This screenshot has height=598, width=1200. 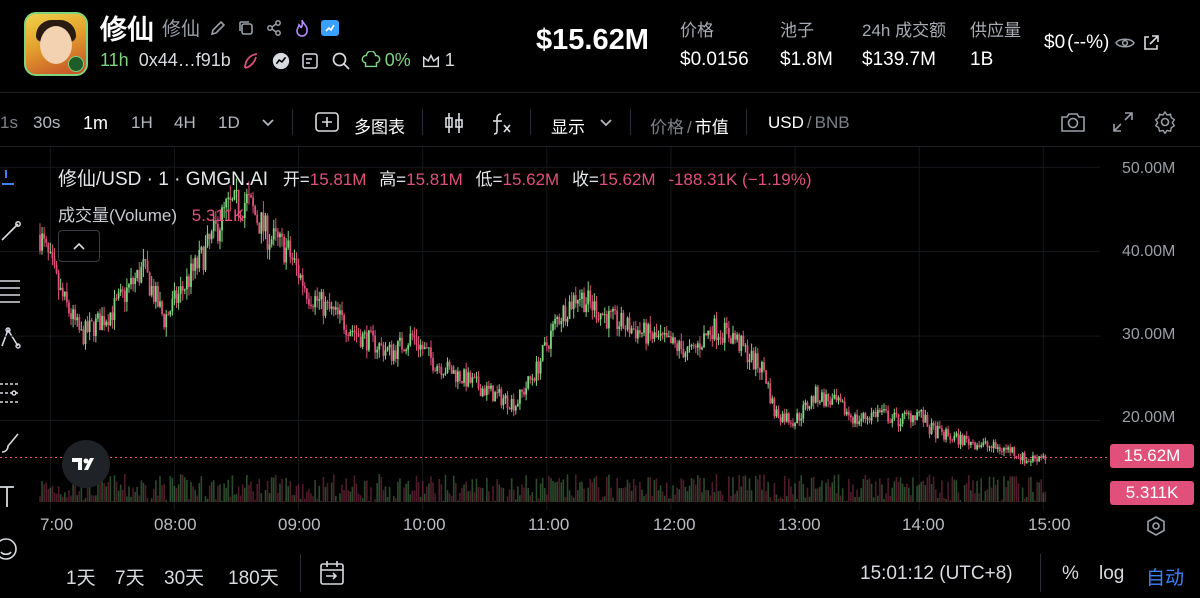 What do you see at coordinates (568, 127) in the screenshot?
I see `display-button: 显示` at bounding box center [568, 127].